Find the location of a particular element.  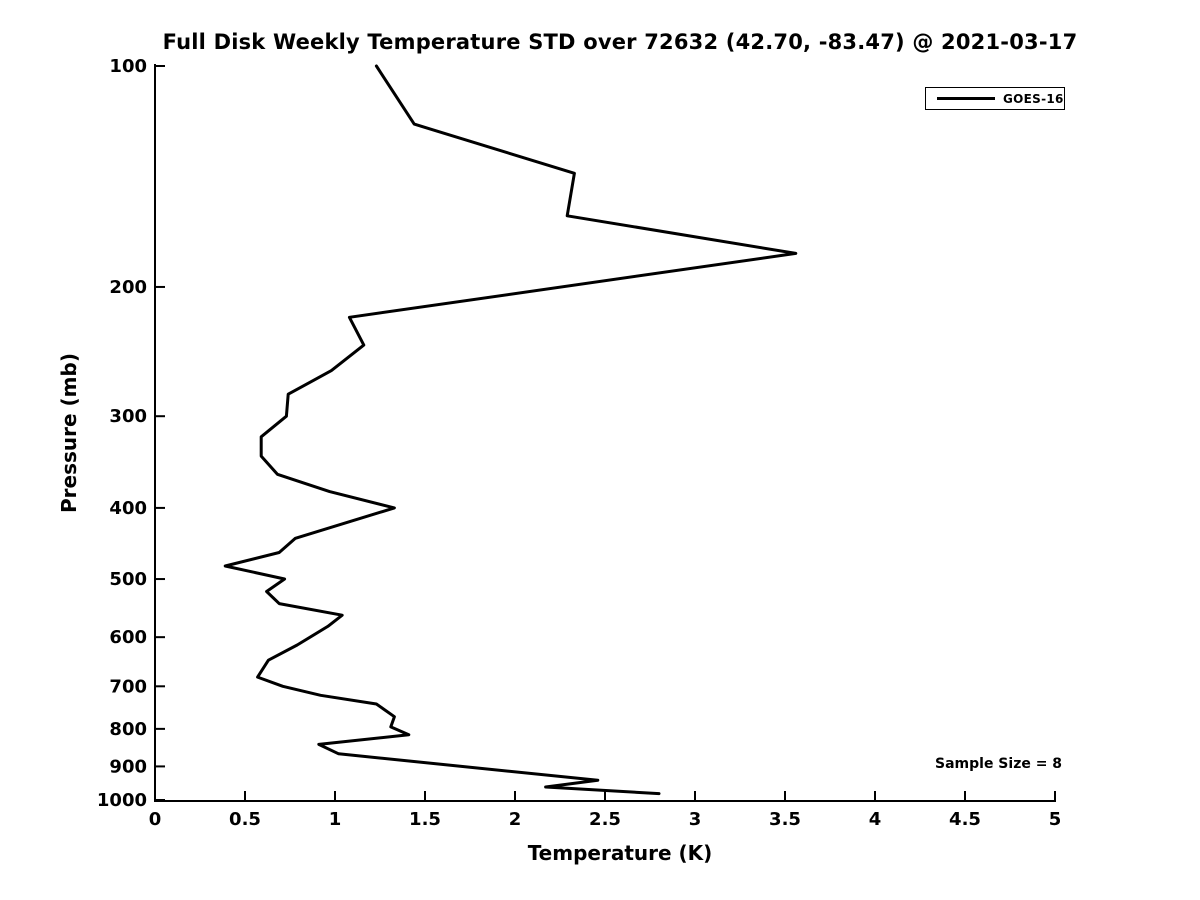

y-tick-label: 100 is located at coordinates (128, 66).